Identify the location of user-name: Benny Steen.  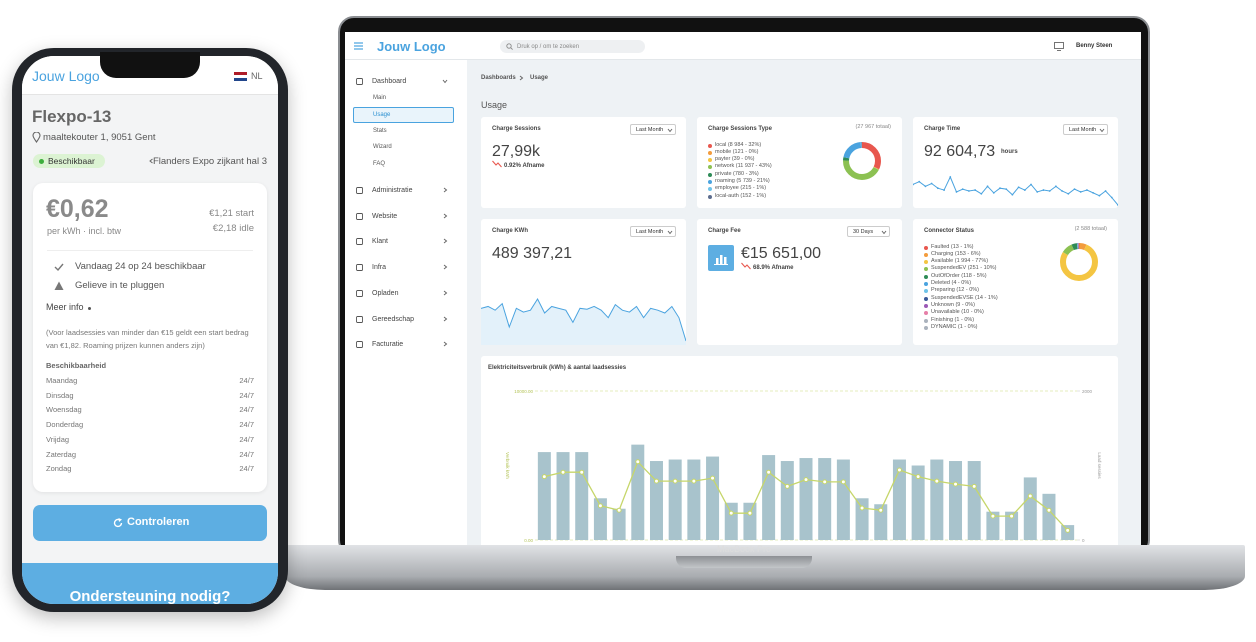
(1094, 46).